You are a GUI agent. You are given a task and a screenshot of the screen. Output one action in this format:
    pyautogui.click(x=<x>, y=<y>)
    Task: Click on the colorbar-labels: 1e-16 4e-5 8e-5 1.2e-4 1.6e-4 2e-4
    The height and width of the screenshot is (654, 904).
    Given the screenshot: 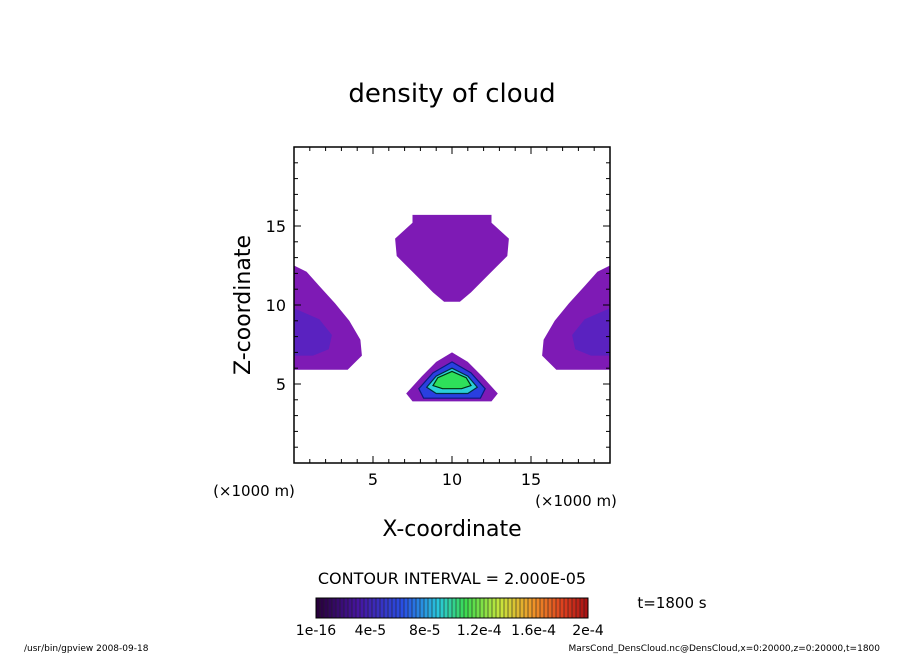 What is the action you would take?
    pyautogui.click(x=450, y=631)
    